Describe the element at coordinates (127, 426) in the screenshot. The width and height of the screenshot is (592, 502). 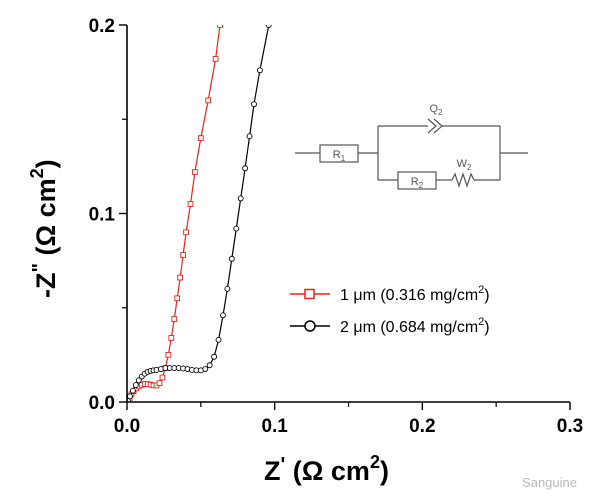
I see `x-tick-label: 0.0` at that location.